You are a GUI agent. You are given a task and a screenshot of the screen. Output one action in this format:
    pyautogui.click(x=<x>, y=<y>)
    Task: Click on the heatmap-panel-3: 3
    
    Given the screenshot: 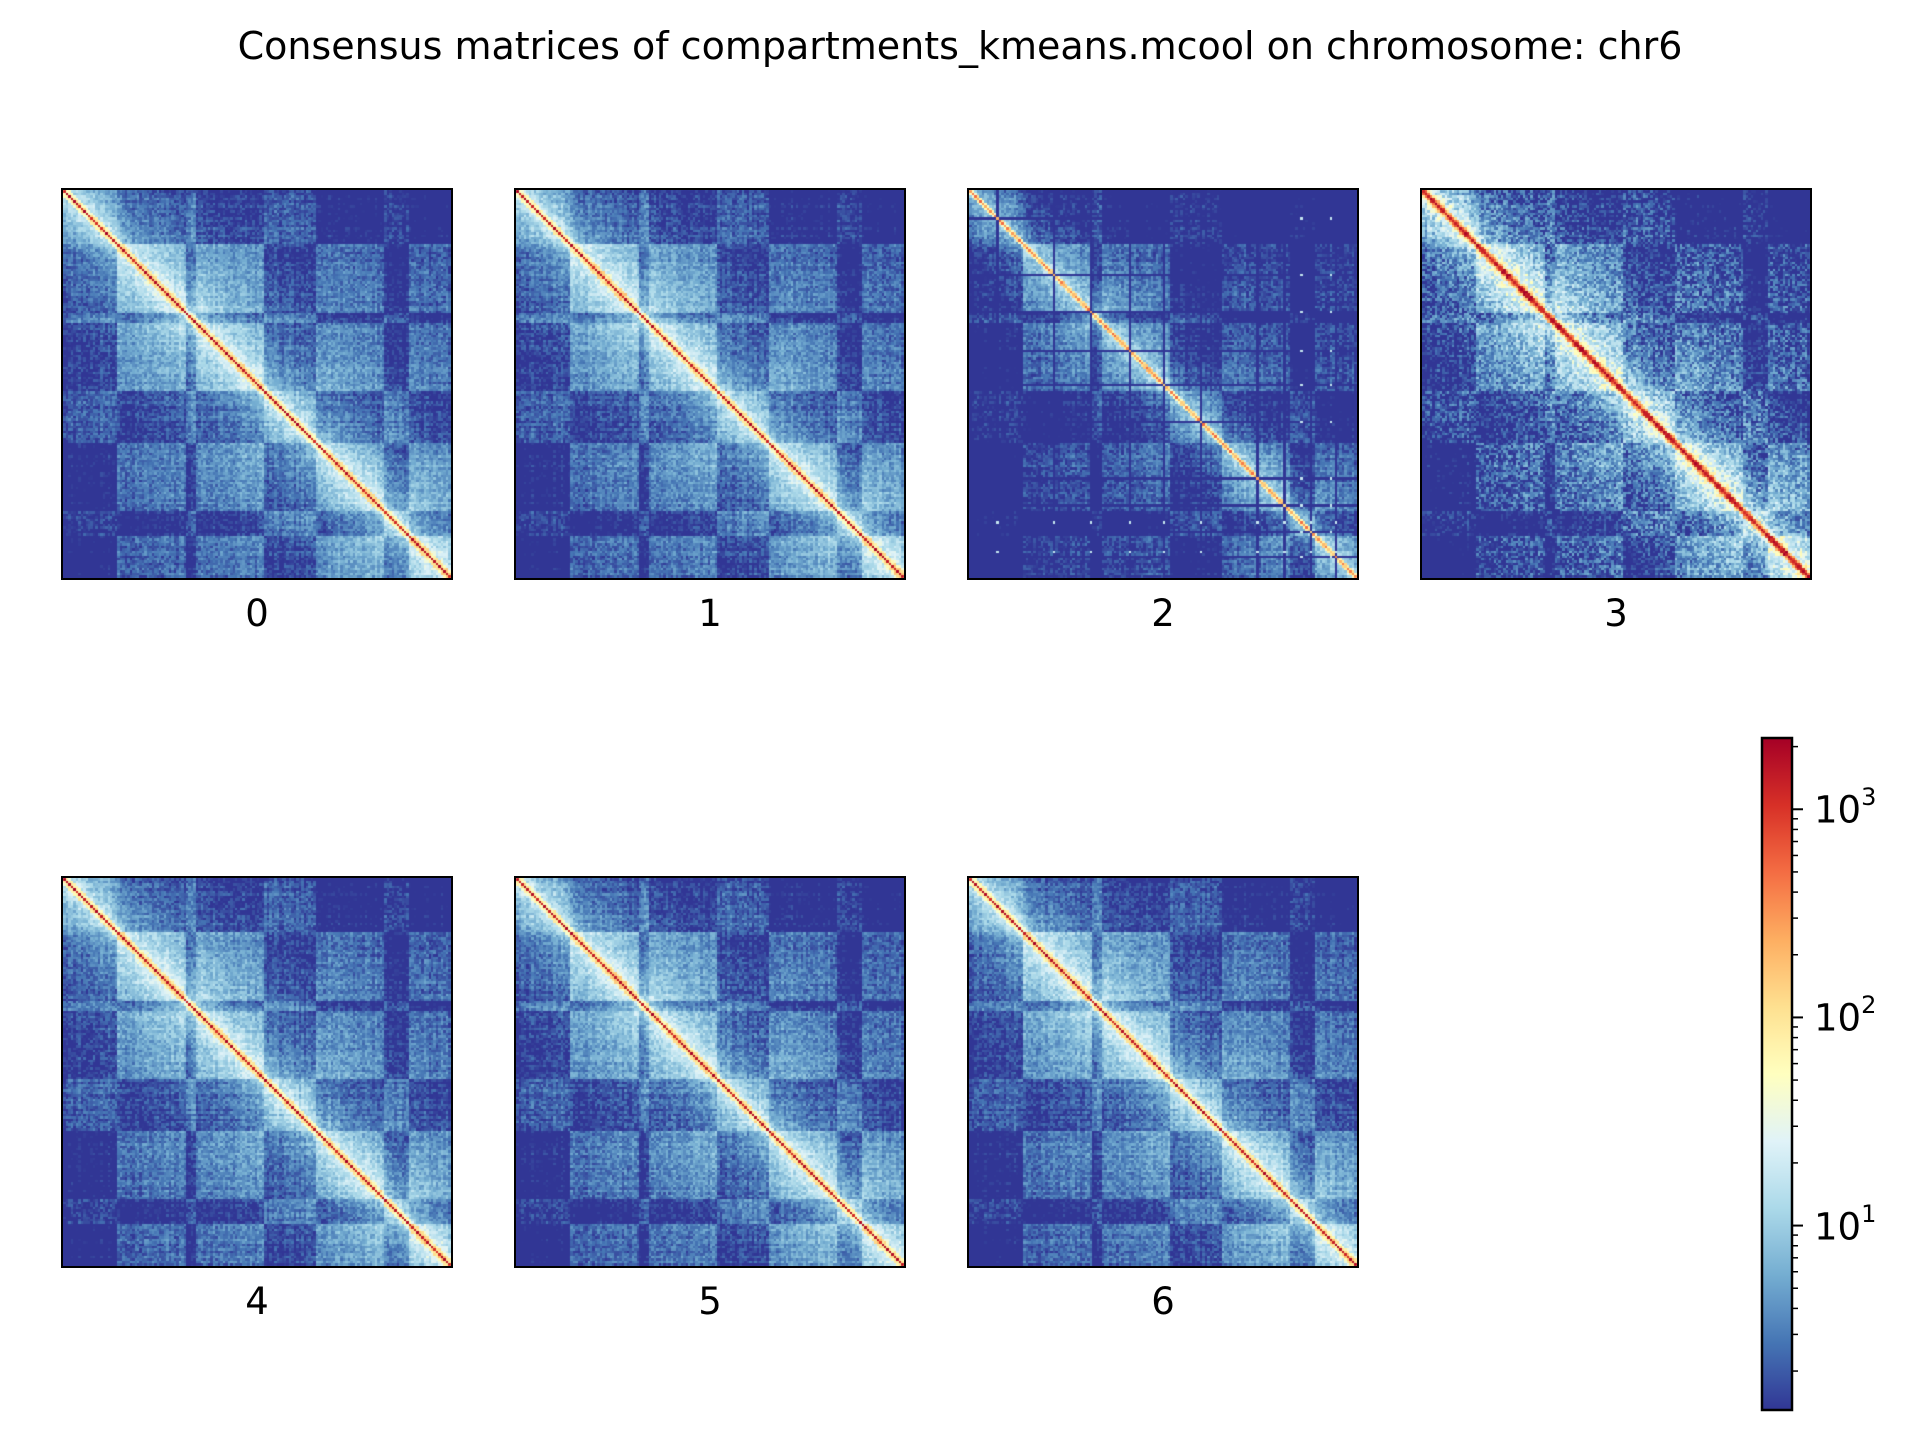 What is the action you would take?
    pyautogui.click(x=1616, y=414)
    